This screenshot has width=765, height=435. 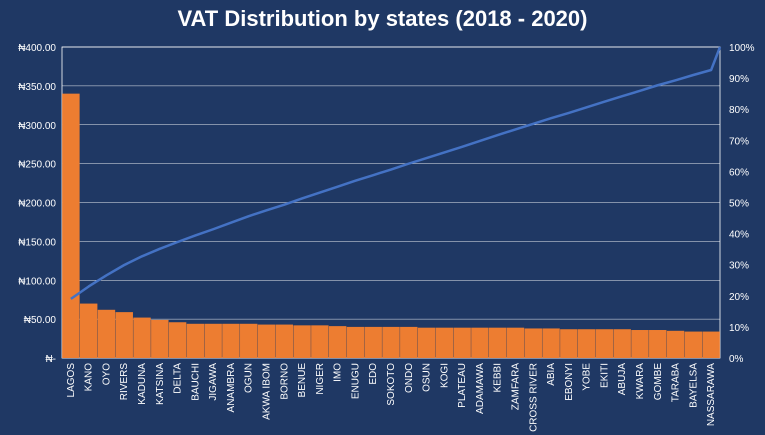 I want to click on x-tick-label: KANO, so click(x=89, y=377).